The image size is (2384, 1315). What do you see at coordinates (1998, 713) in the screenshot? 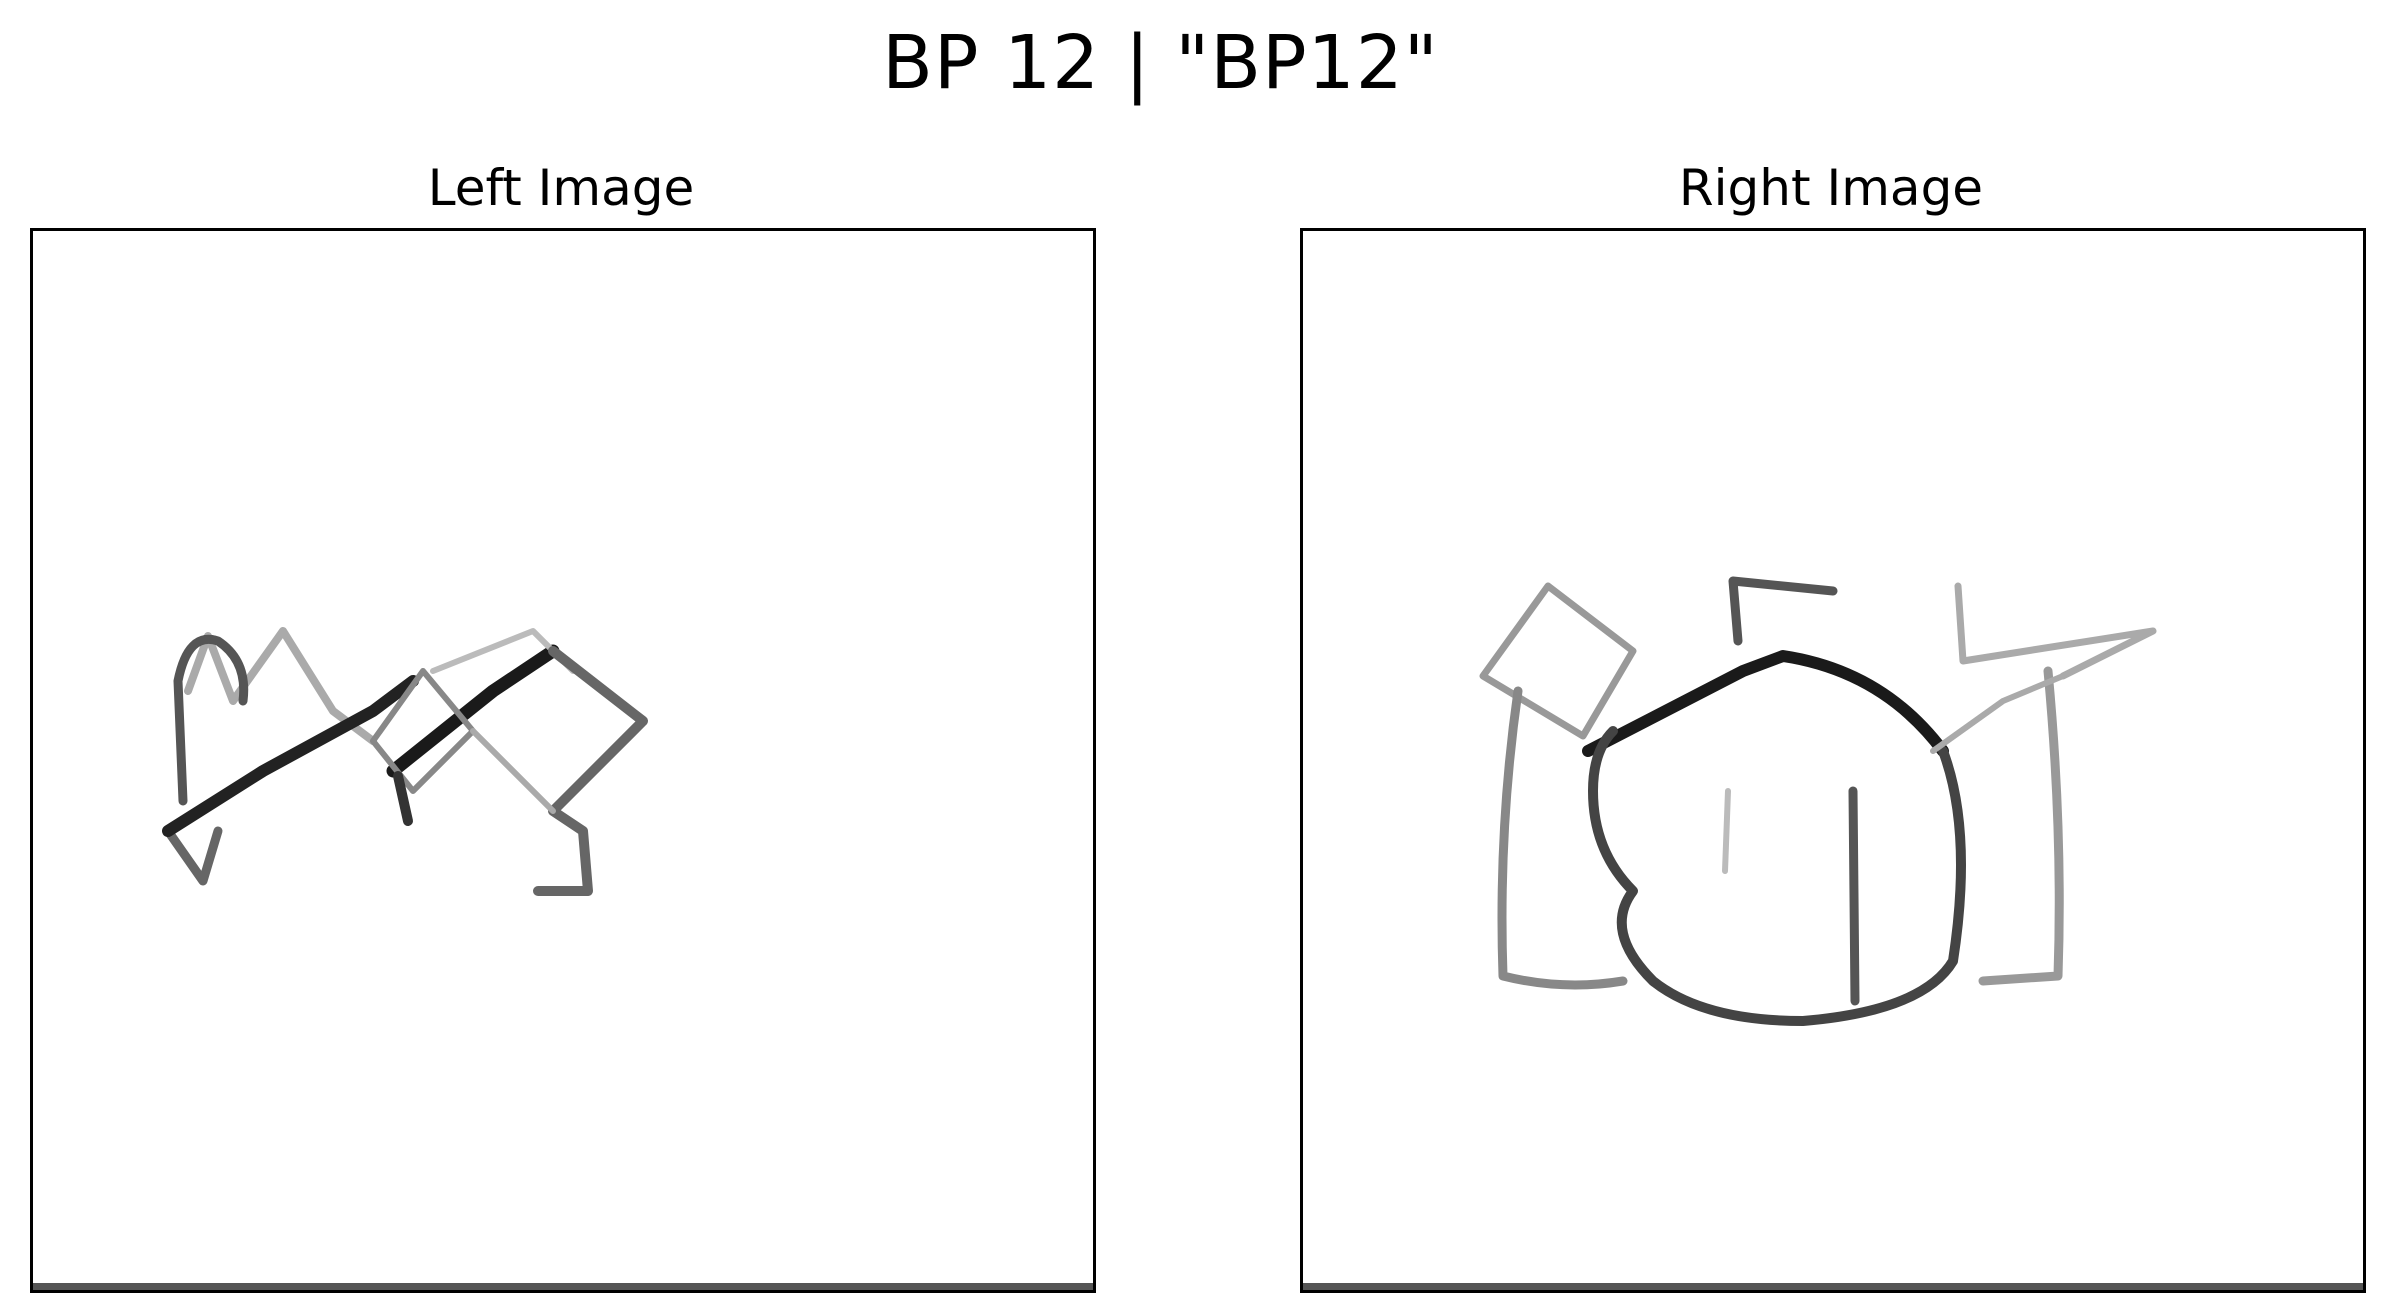
I see `right-sketch-crossline` at bounding box center [1998, 713].